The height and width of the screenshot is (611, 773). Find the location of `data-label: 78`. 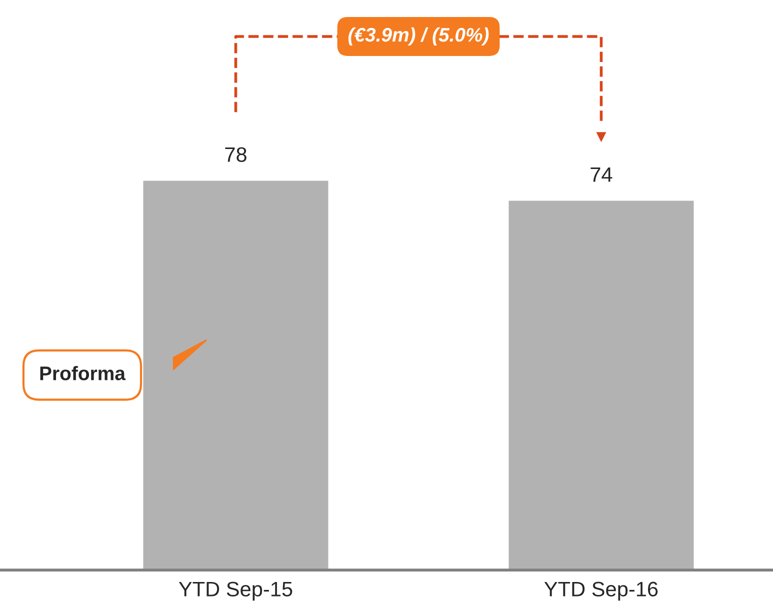

data-label: 78 is located at coordinates (235, 154).